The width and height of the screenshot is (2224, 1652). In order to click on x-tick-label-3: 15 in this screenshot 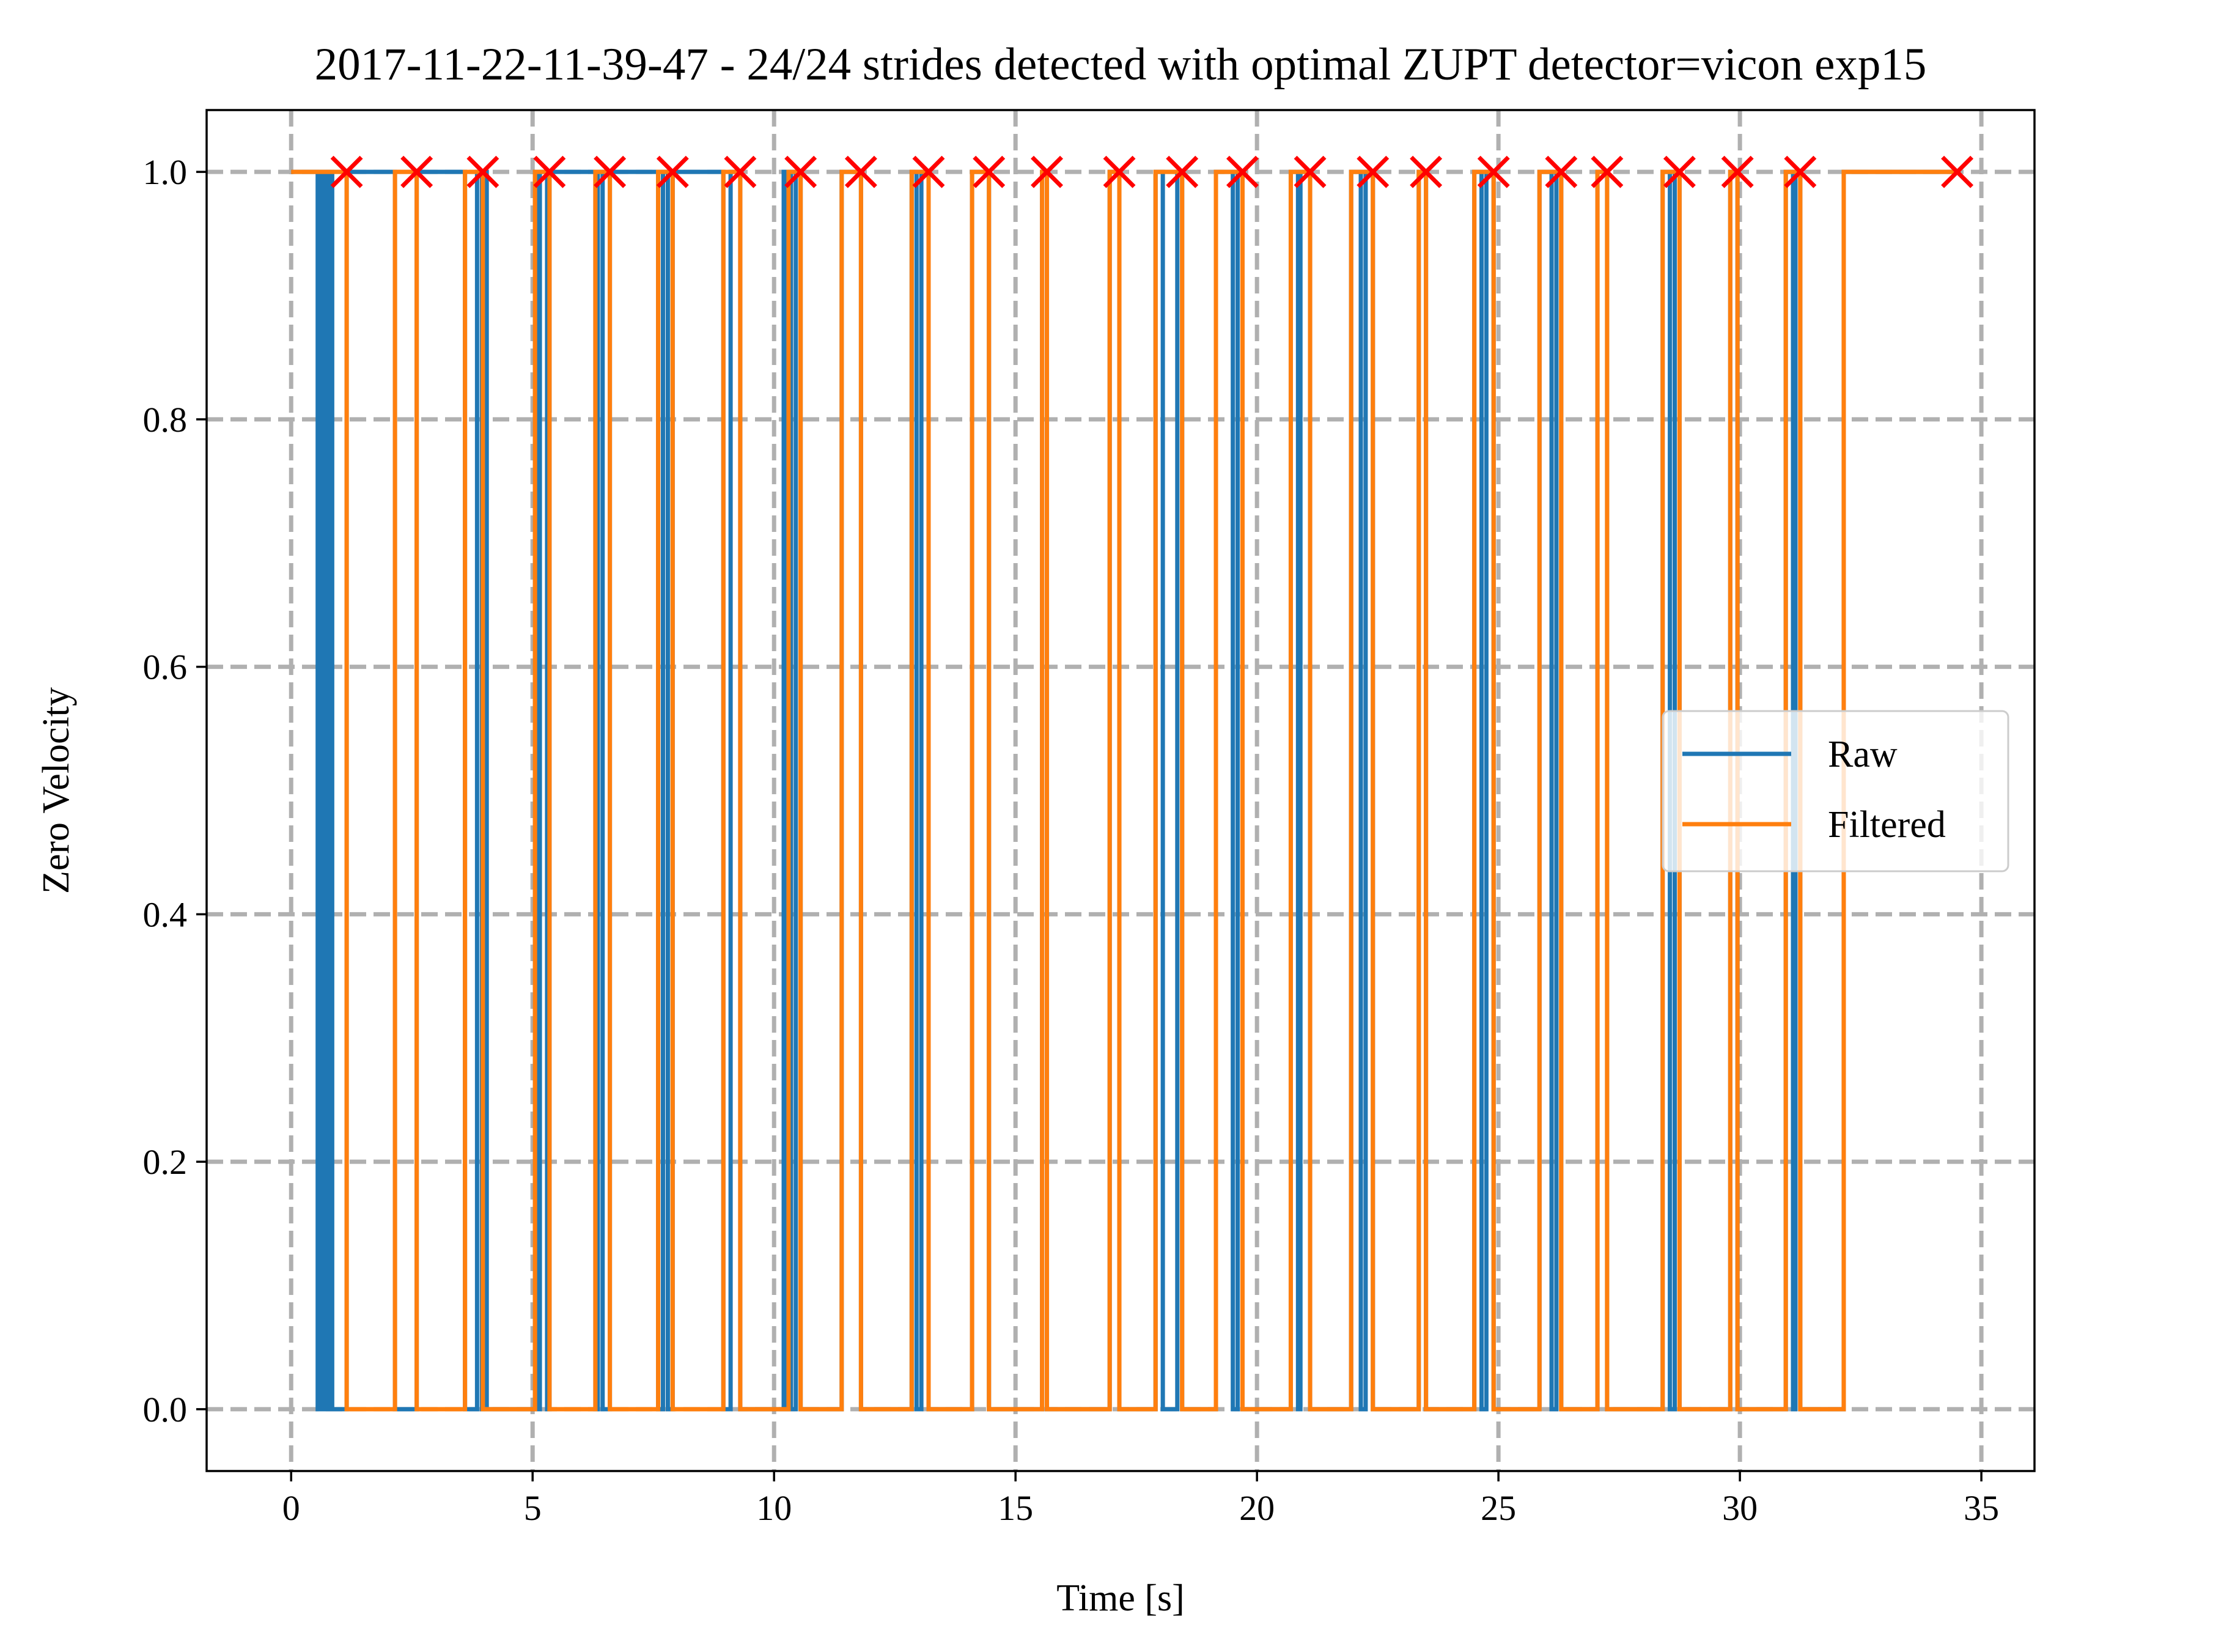, I will do `click(1015, 1508)`.